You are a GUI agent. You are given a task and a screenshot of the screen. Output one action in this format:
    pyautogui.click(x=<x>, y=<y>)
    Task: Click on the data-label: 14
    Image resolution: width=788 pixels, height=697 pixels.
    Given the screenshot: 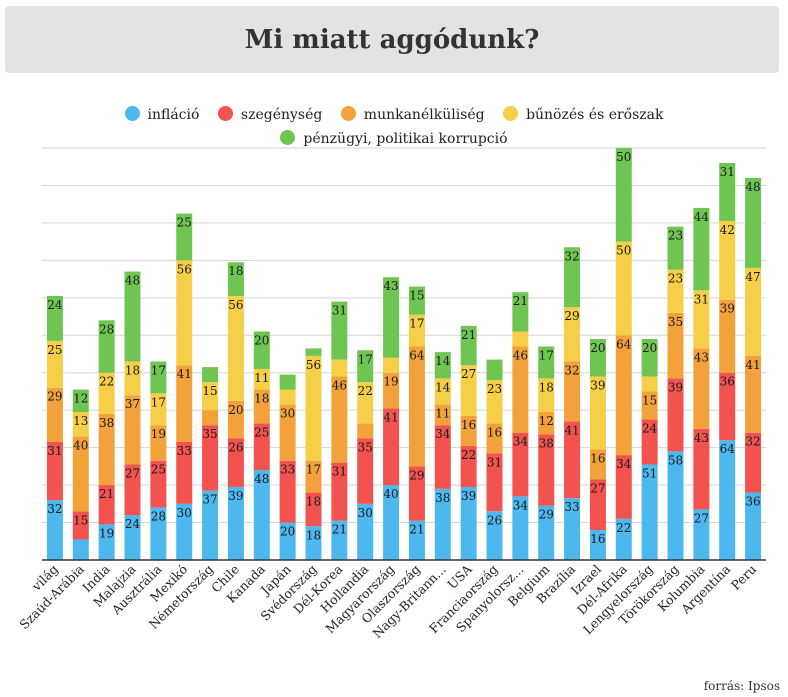 What is the action you would take?
    pyautogui.click(x=443, y=361)
    